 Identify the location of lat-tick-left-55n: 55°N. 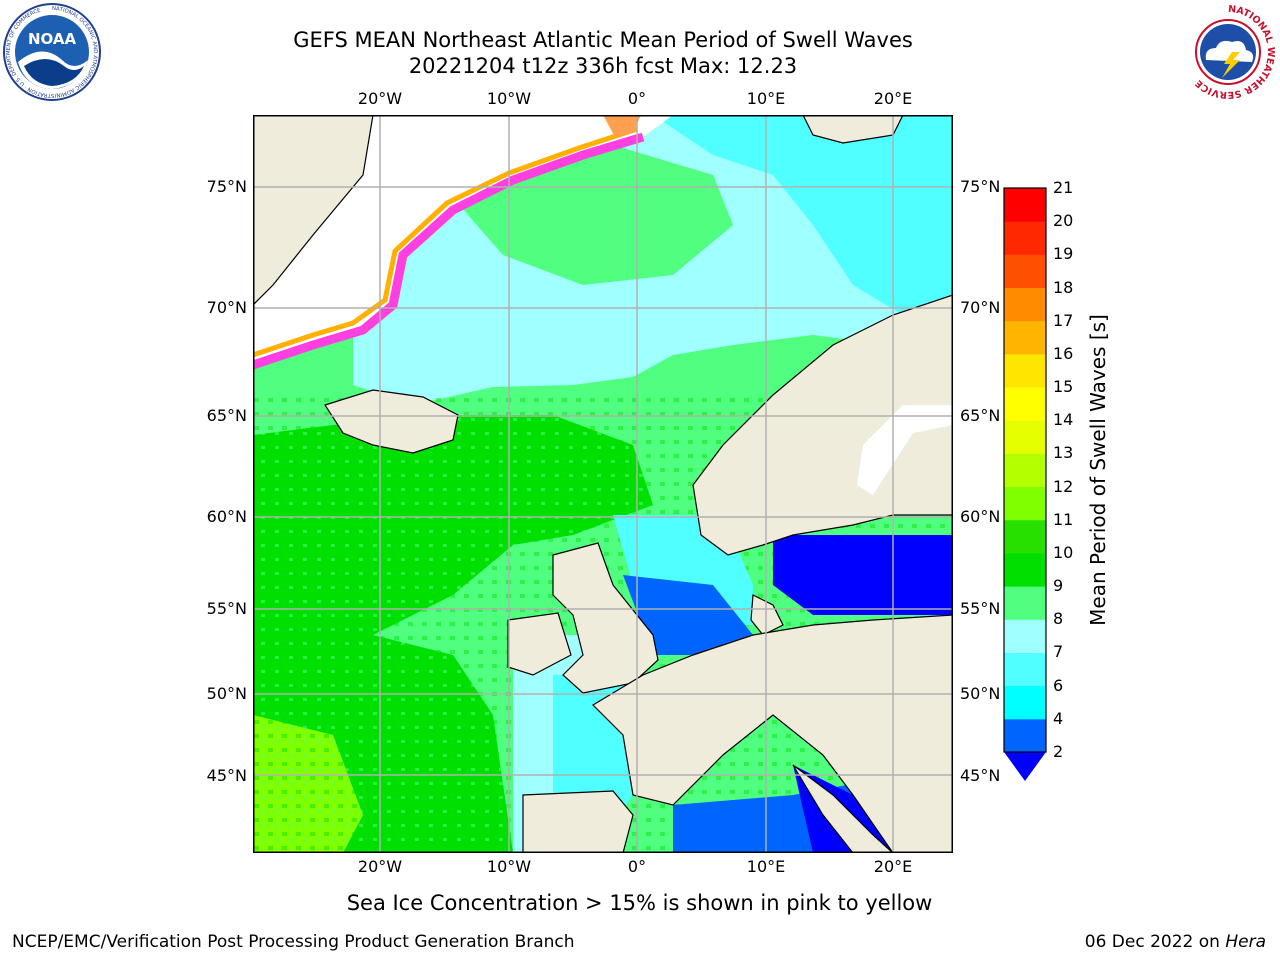
(226, 608).